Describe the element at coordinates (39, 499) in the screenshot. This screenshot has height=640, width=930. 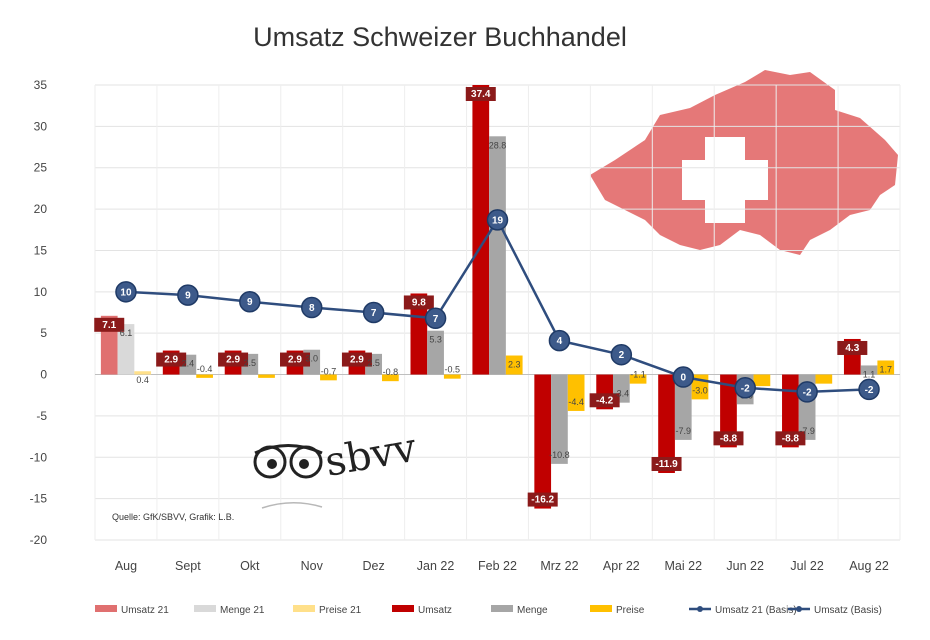
I see `y-tick-label: -15` at that location.